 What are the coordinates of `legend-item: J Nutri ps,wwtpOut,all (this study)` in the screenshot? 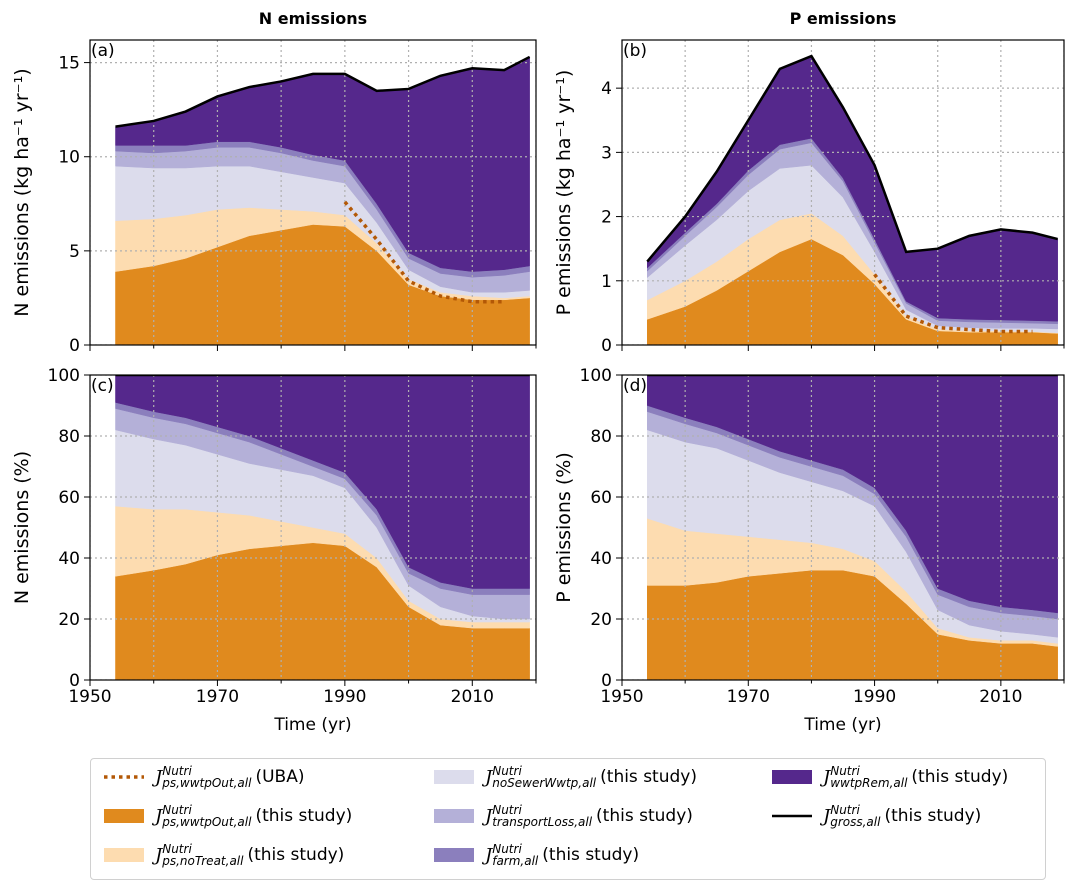 It's located at (227, 816).